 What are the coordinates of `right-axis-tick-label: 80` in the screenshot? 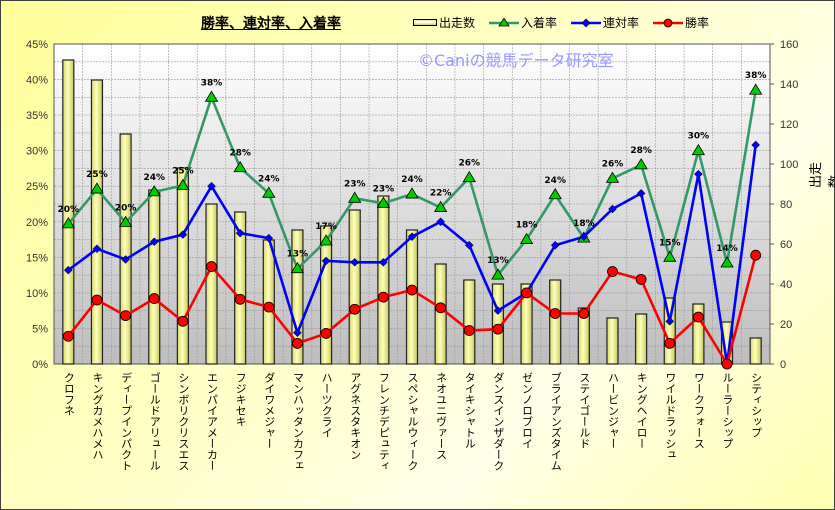 It's located at (786, 205).